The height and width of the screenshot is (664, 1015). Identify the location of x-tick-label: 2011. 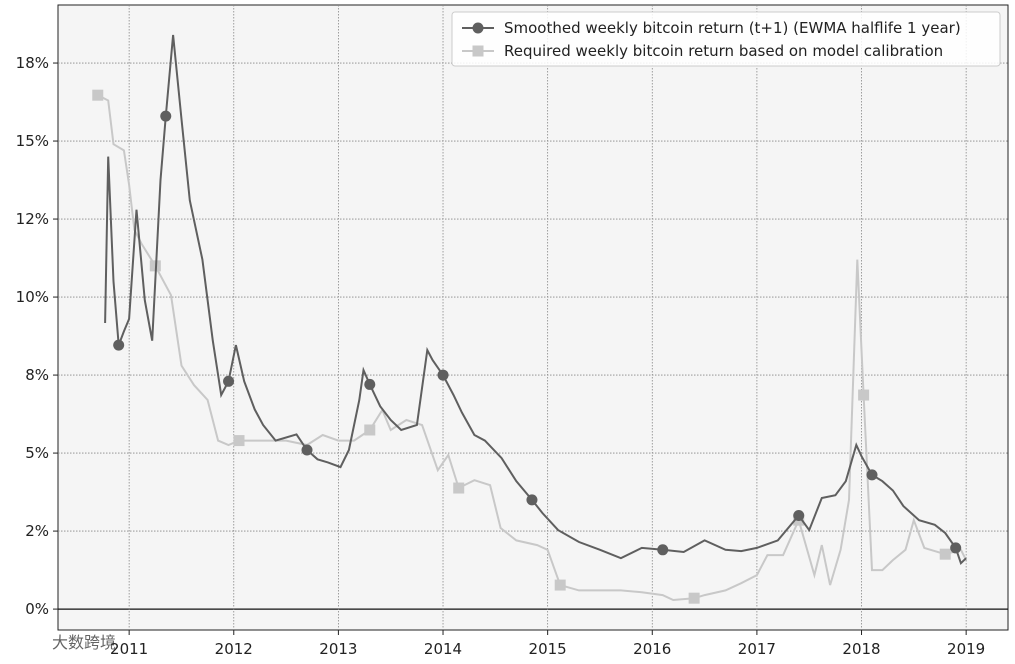
(129, 649).